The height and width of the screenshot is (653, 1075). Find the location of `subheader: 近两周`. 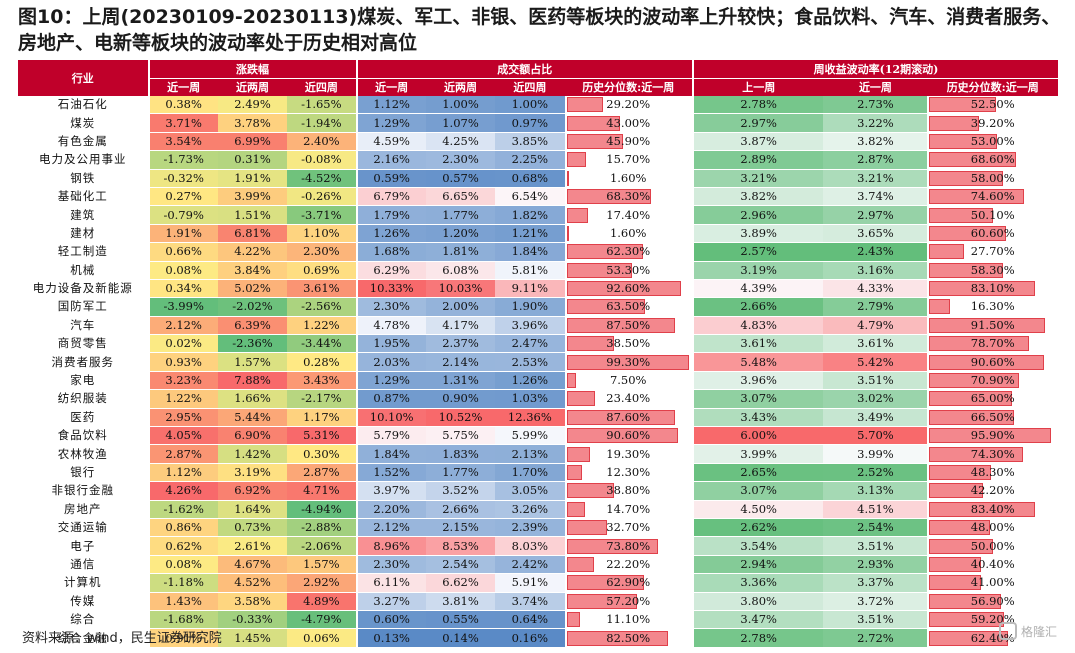

subheader: 近两周 is located at coordinates (252, 87).